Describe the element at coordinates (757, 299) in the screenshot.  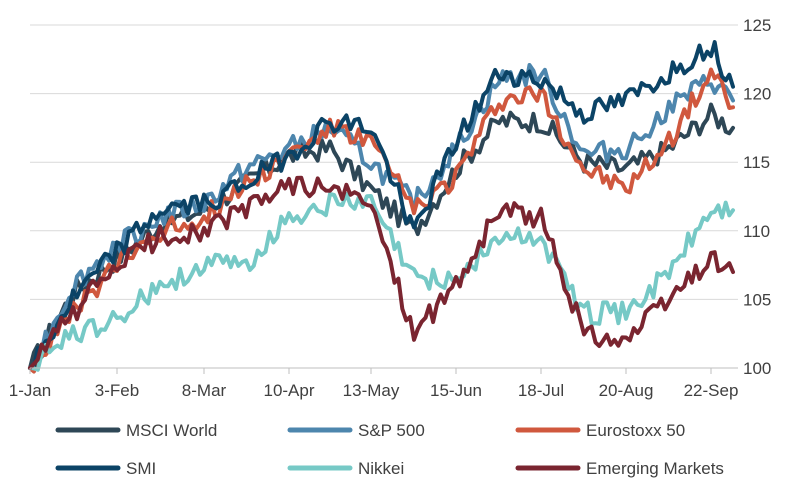
I see `y-tick-label: 105` at that location.